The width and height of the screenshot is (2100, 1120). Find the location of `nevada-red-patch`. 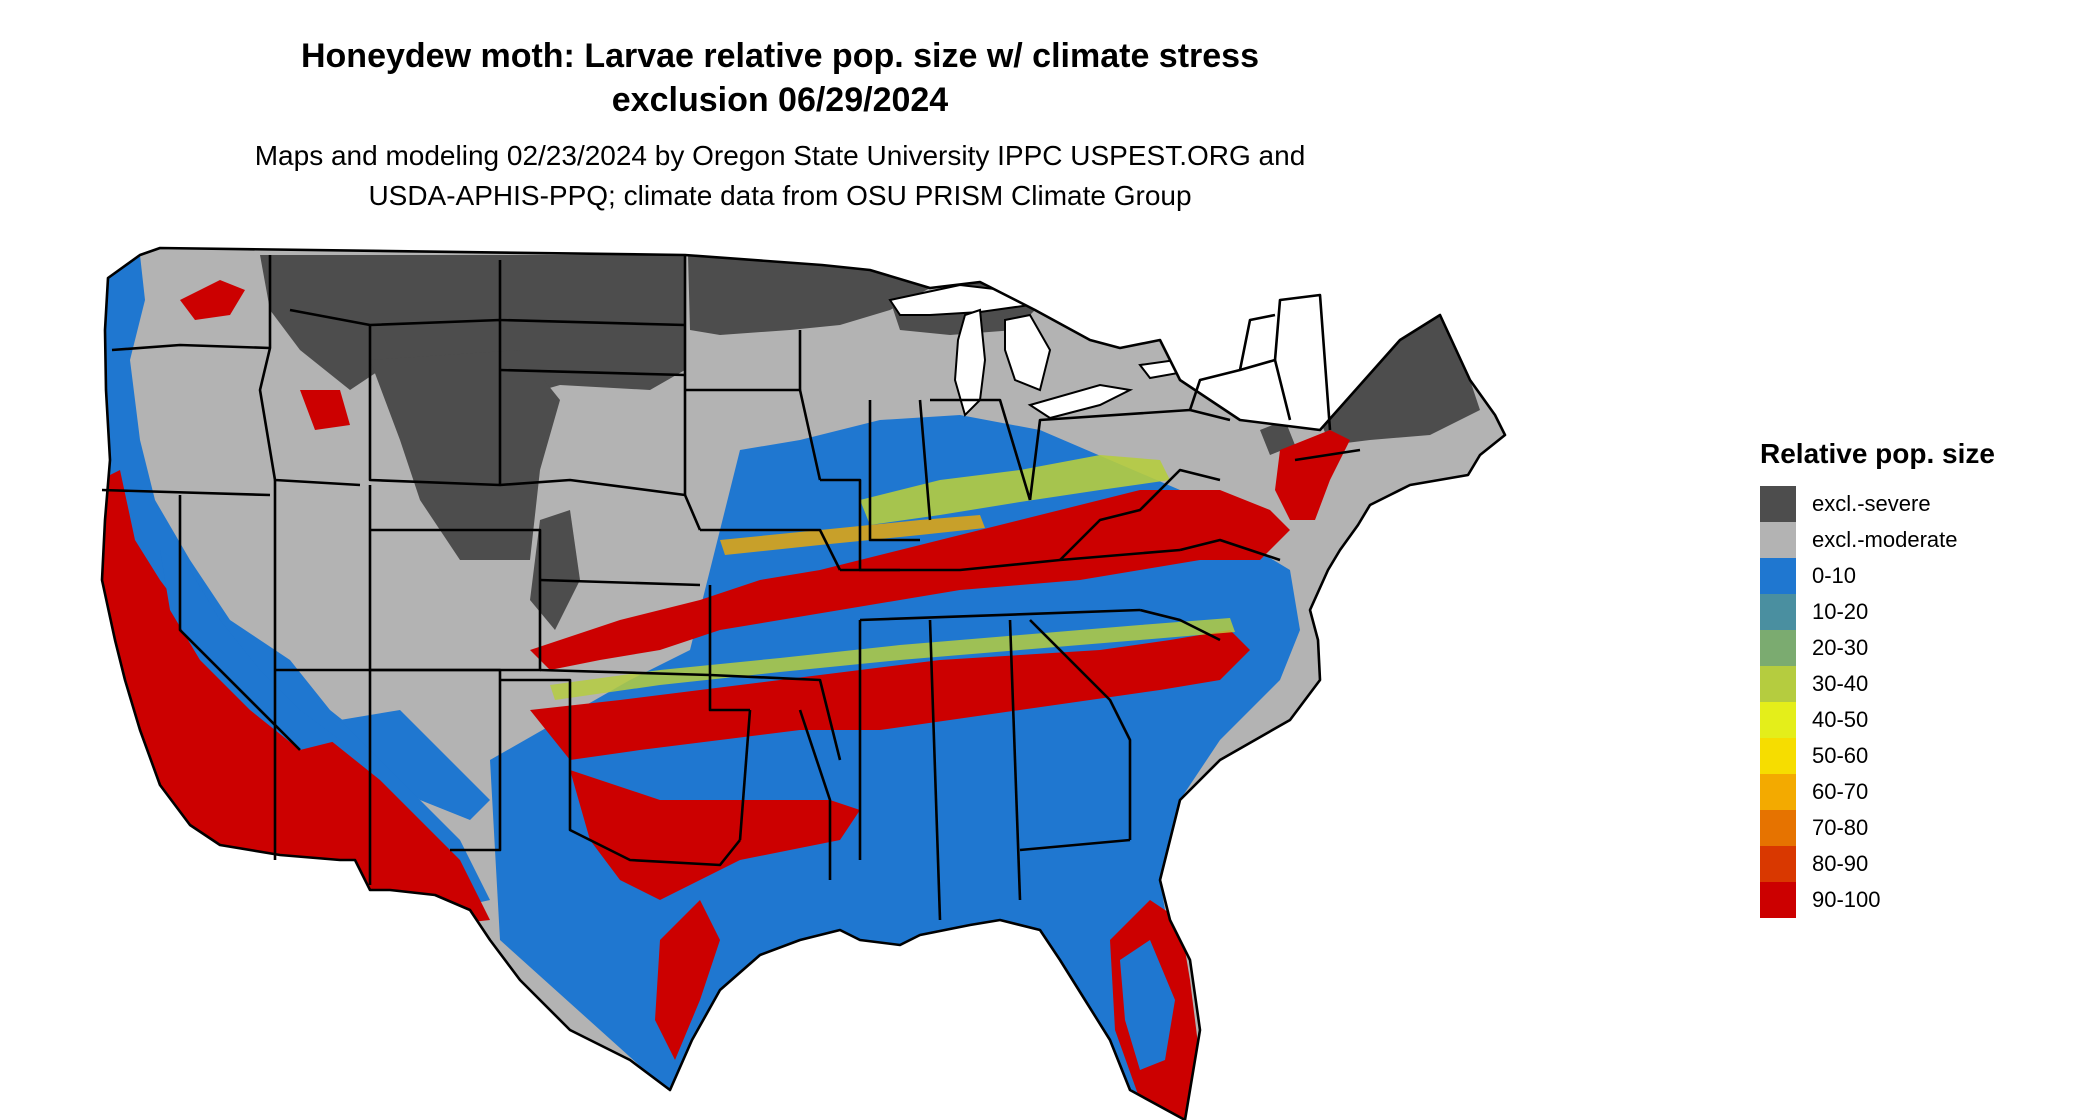

nevada-red-patch is located at coordinates (325, 410).